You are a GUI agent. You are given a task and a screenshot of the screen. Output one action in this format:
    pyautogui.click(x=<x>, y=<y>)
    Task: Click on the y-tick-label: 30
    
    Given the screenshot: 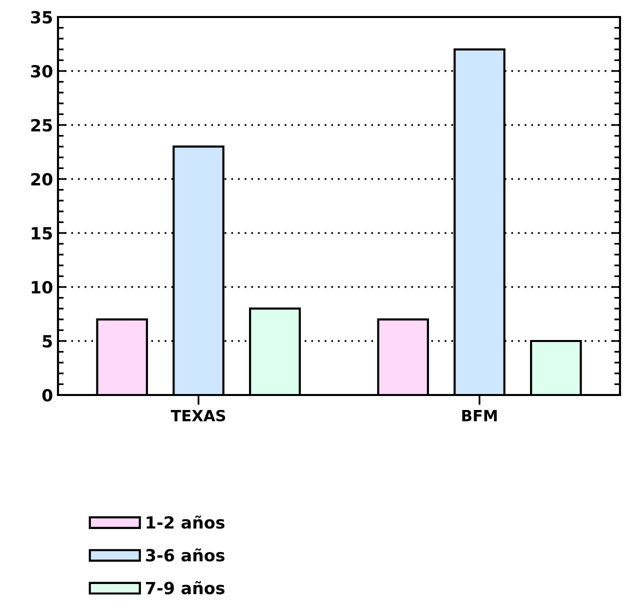 What is the action you would take?
    pyautogui.click(x=41, y=71)
    